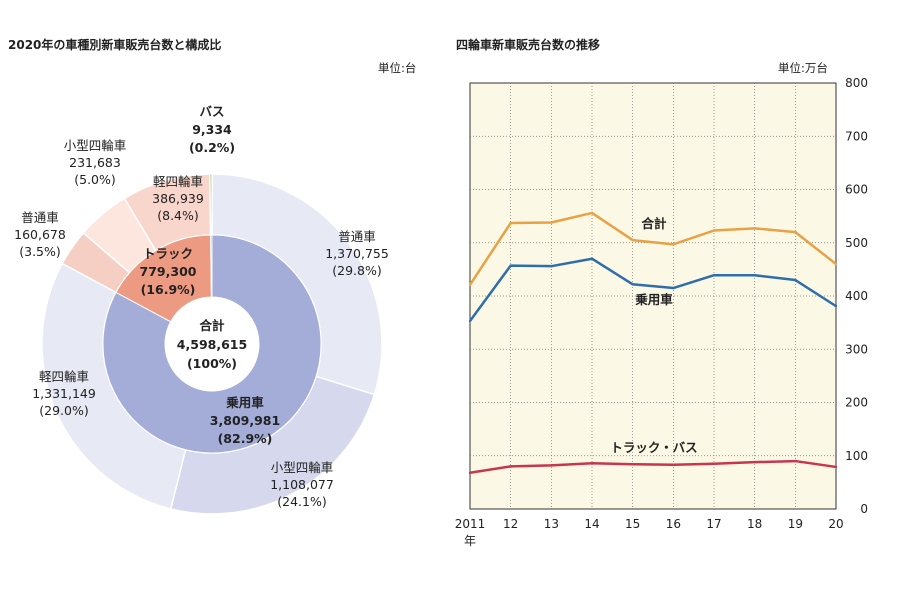  What do you see at coordinates (856, 349) in the screenshot?
I see `y-tick-label-3: 300` at bounding box center [856, 349].